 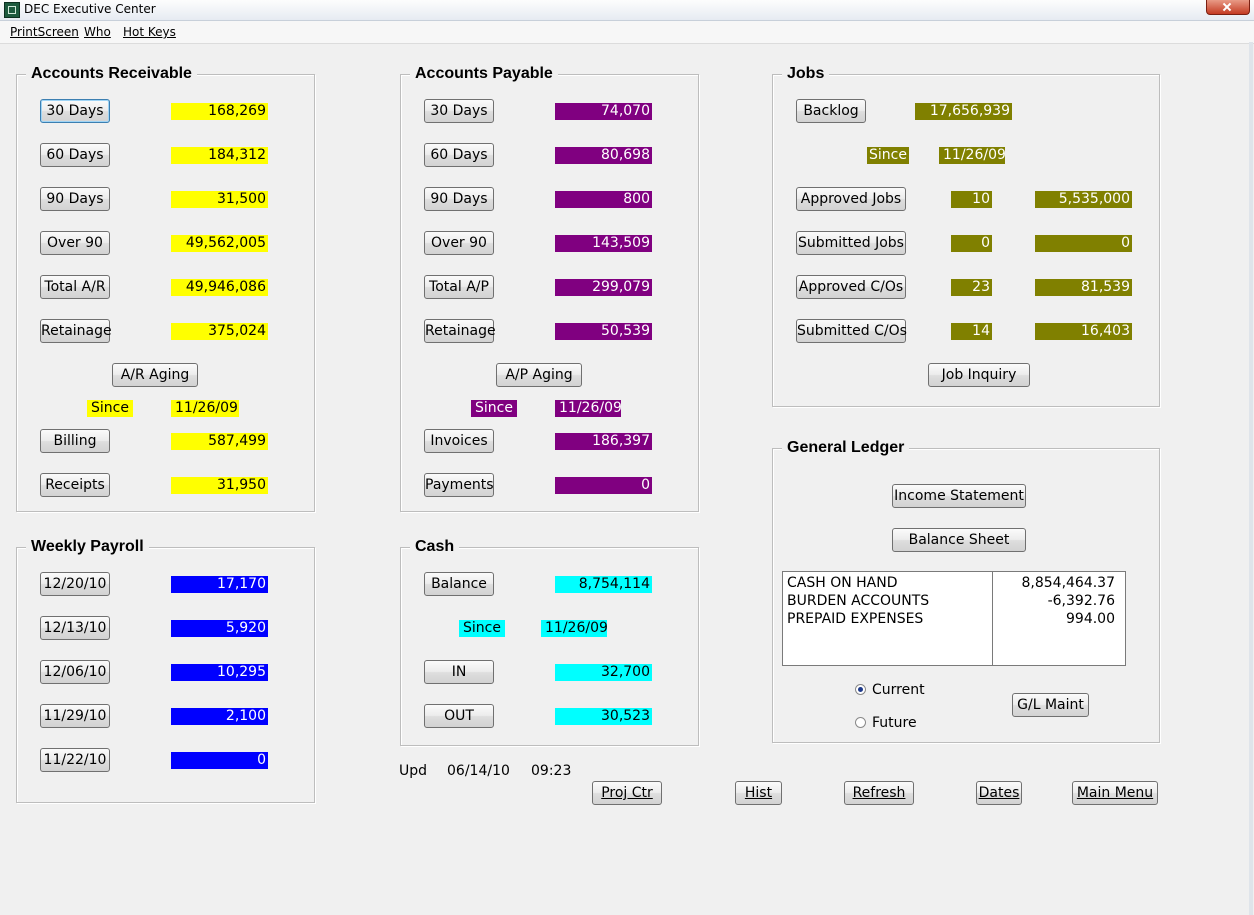 I want to click on main-menu-label: Main Menu, so click(x=1115, y=793).